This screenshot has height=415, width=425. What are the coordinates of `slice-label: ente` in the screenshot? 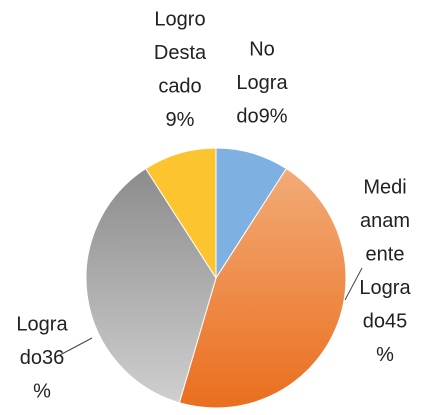 It's located at (385, 254).